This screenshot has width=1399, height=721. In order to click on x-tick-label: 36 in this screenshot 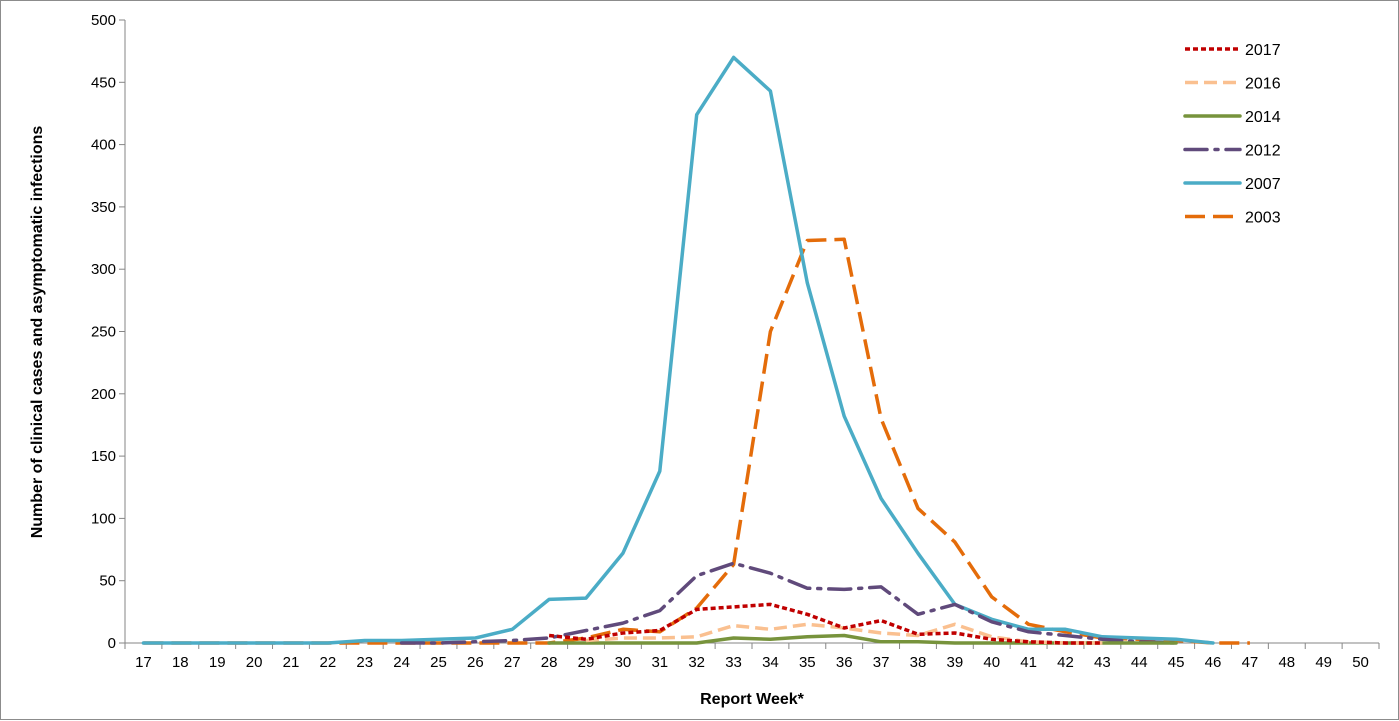, I will do `click(844, 662)`.